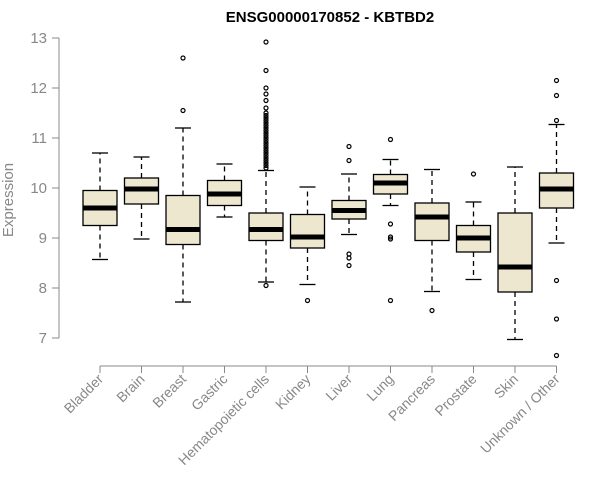  Describe the element at coordinates (506, 386) in the screenshot. I see `x-tick-label: Skin` at that location.